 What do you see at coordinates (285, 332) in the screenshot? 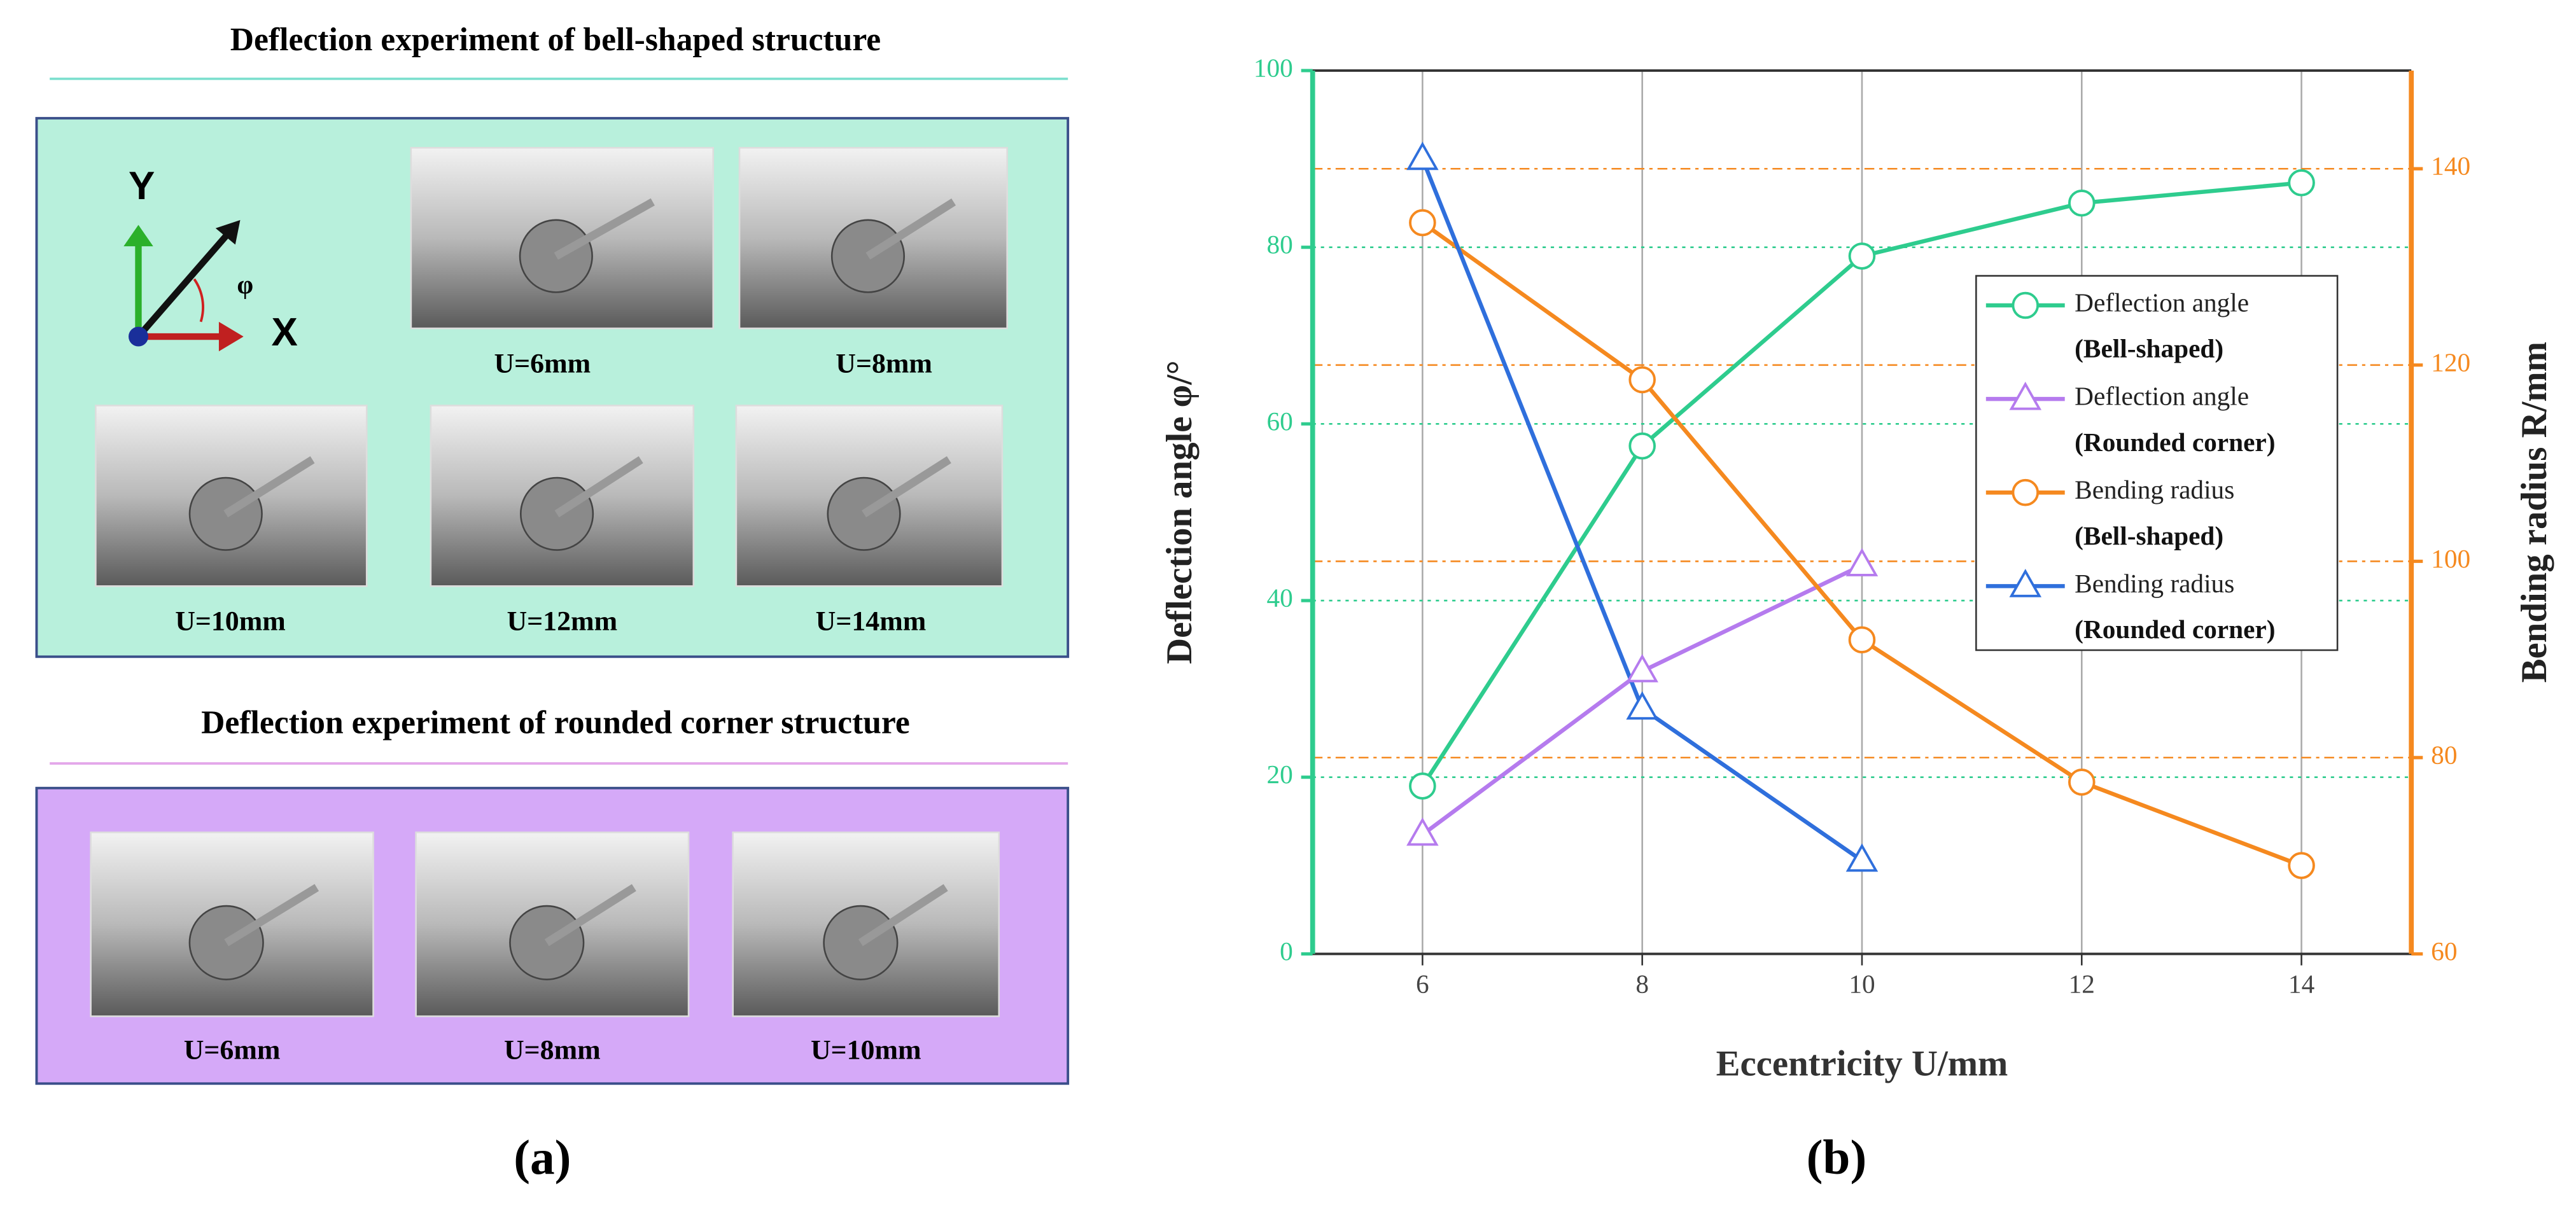
I see `axis-icon-label: X` at bounding box center [285, 332].